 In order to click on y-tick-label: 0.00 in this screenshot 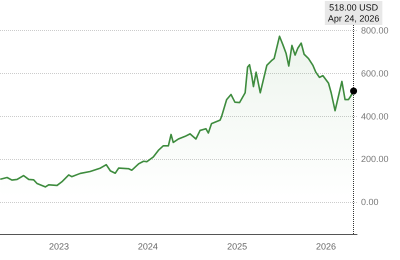, I will do `click(370, 201)`.